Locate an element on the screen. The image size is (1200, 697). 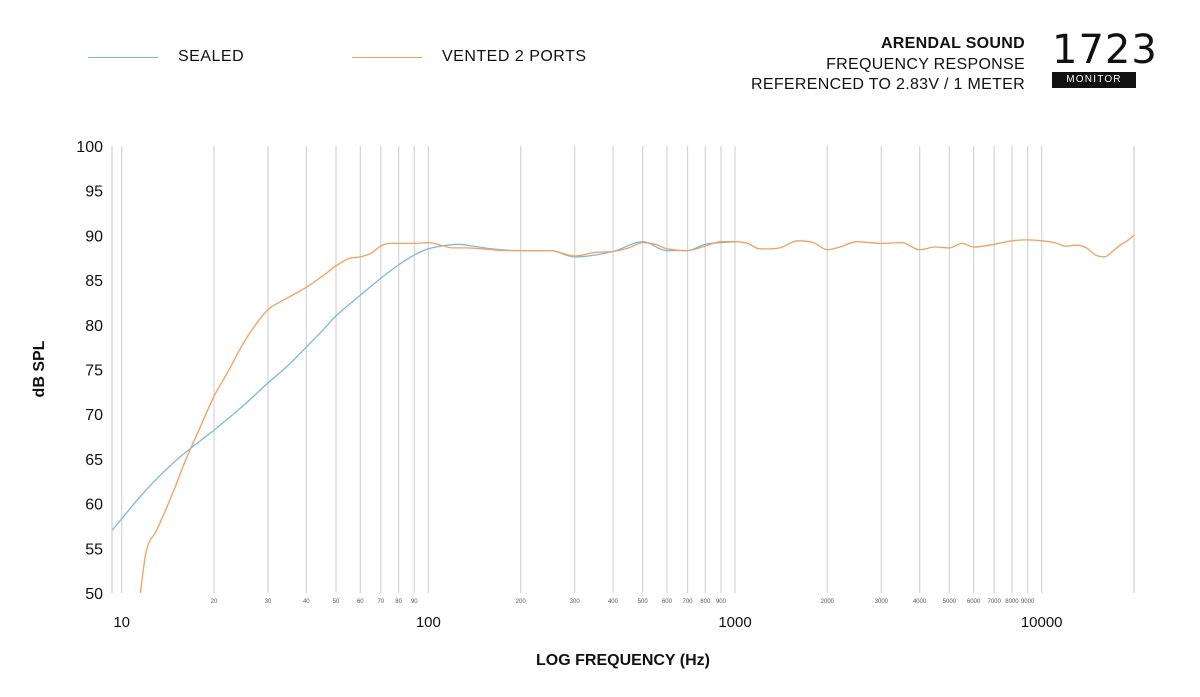
x-tick-label-10: 10 is located at coordinates (121, 622).